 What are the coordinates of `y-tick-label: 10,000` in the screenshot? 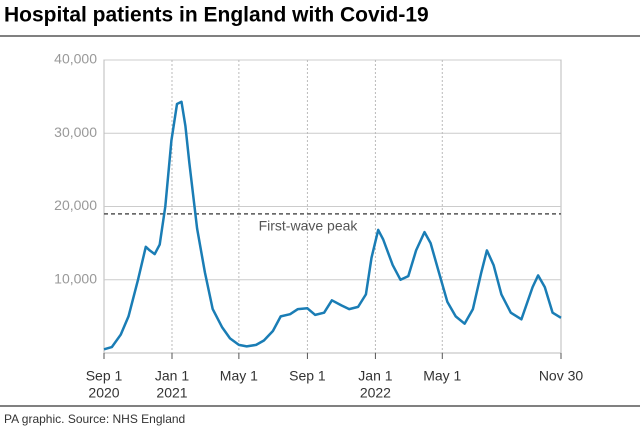 It's located at (75, 278).